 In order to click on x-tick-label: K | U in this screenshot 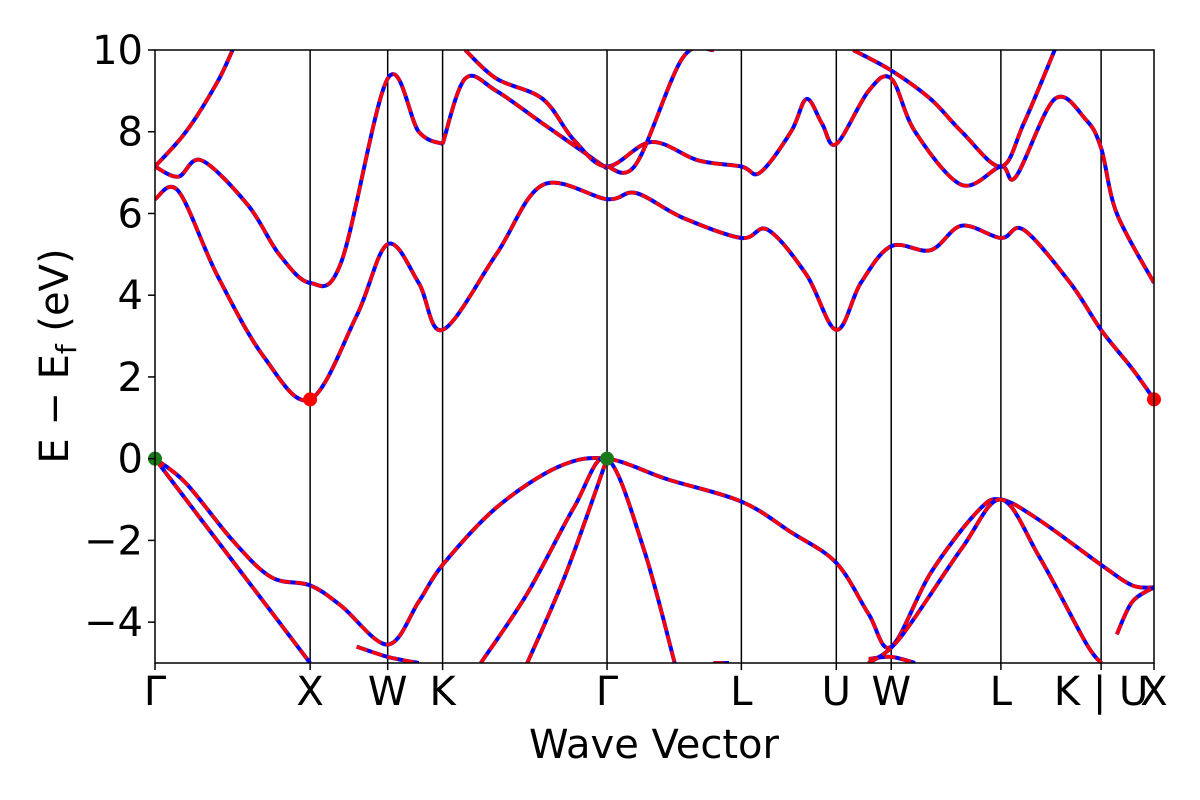, I will do `click(1101, 692)`.